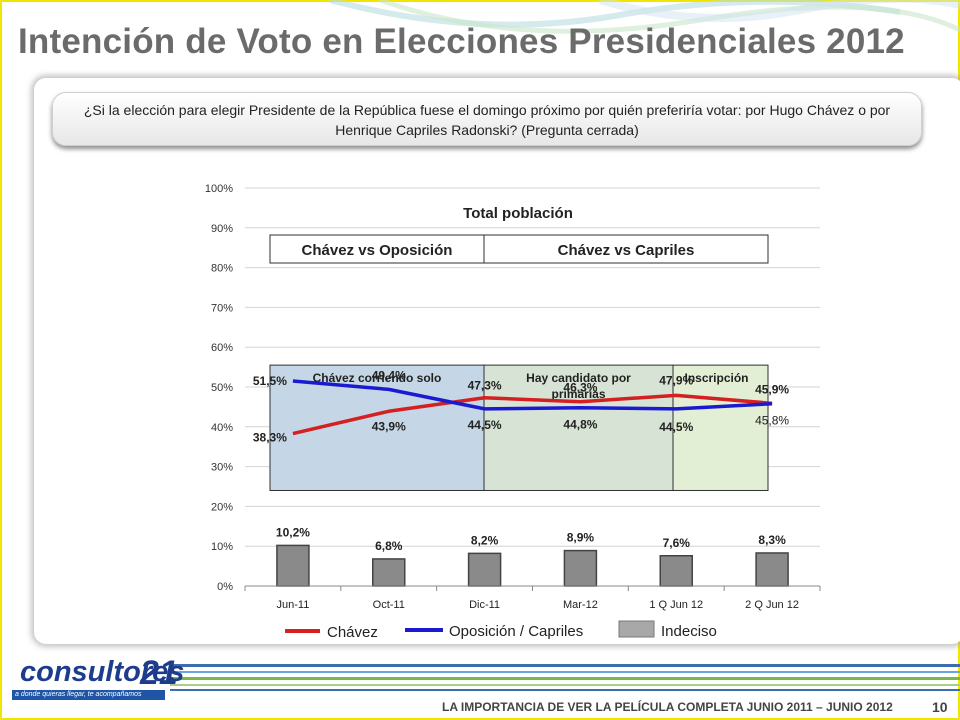 The height and width of the screenshot is (720, 960). Describe the element at coordinates (580, 388) in the screenshot. I see `chavez-value-label: 46,3%` at that location.